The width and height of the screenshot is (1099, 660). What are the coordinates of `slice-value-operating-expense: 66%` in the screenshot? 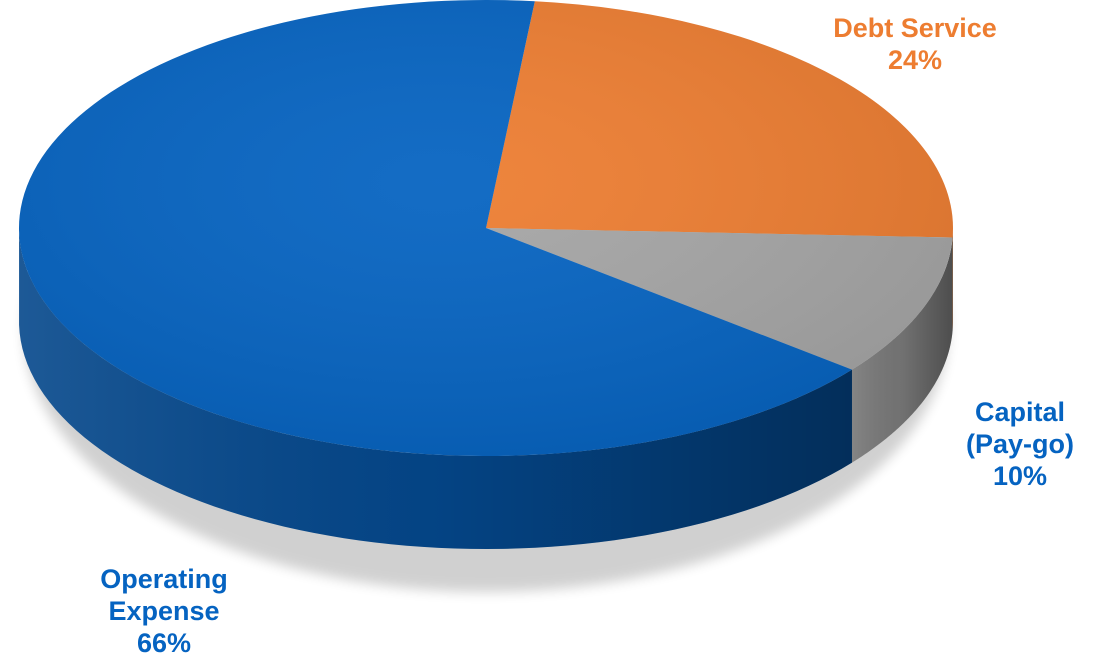 It's located at (164, 643).